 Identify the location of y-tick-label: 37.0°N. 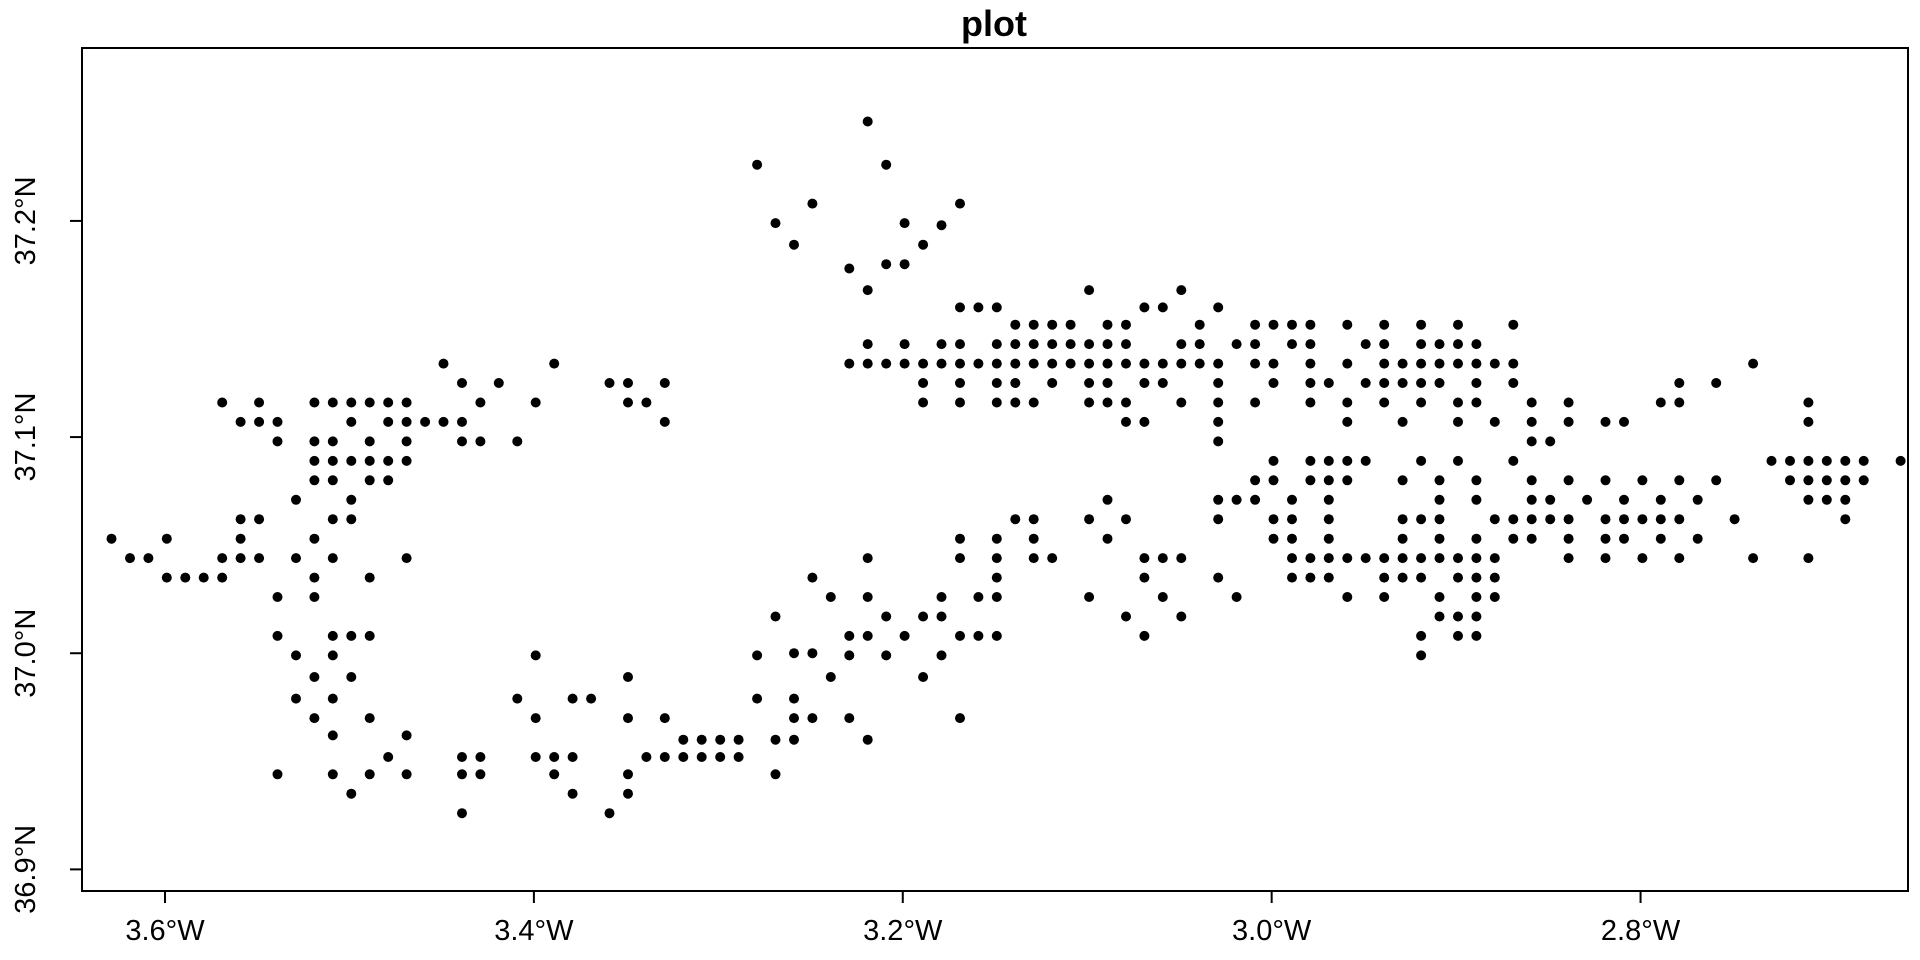
(26, 653).